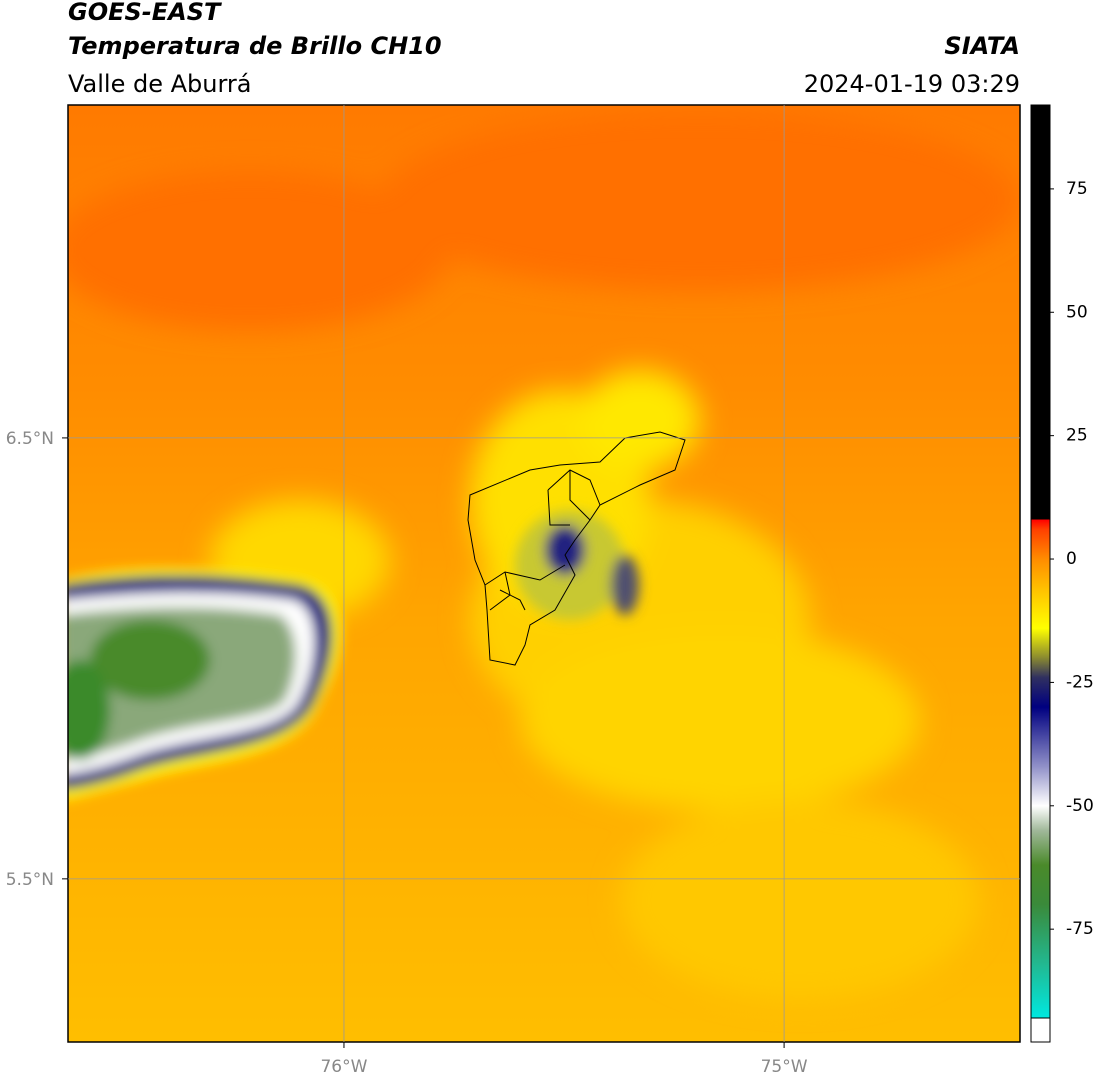  Describe the element at coordinates (1077, 312) in the screenshot. I see `colorbar-tick-label: 50` at that location.